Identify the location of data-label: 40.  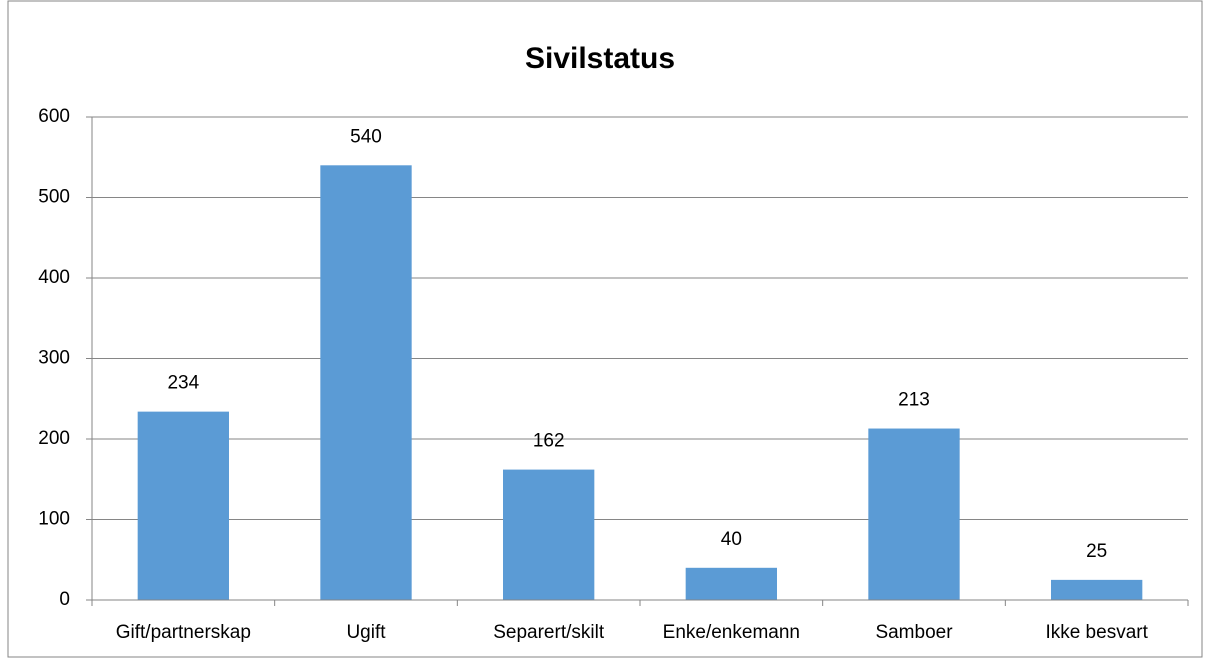
(731, 539).